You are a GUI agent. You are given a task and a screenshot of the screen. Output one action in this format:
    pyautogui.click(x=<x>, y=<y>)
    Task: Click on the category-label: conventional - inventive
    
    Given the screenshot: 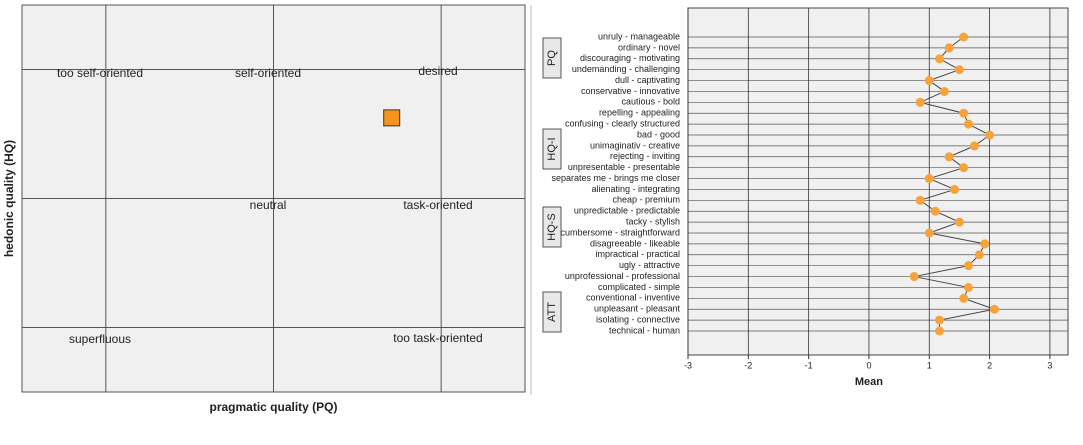 What is the action you would take?
    pyautogui.click(x=633, y=298)
    